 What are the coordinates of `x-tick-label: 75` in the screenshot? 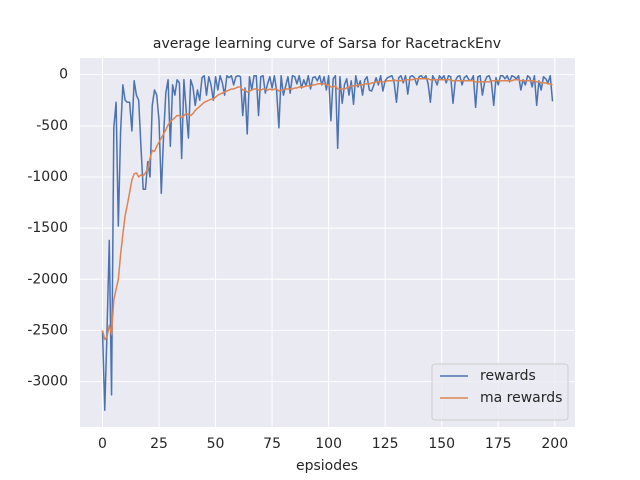 It's located at (272, 444).